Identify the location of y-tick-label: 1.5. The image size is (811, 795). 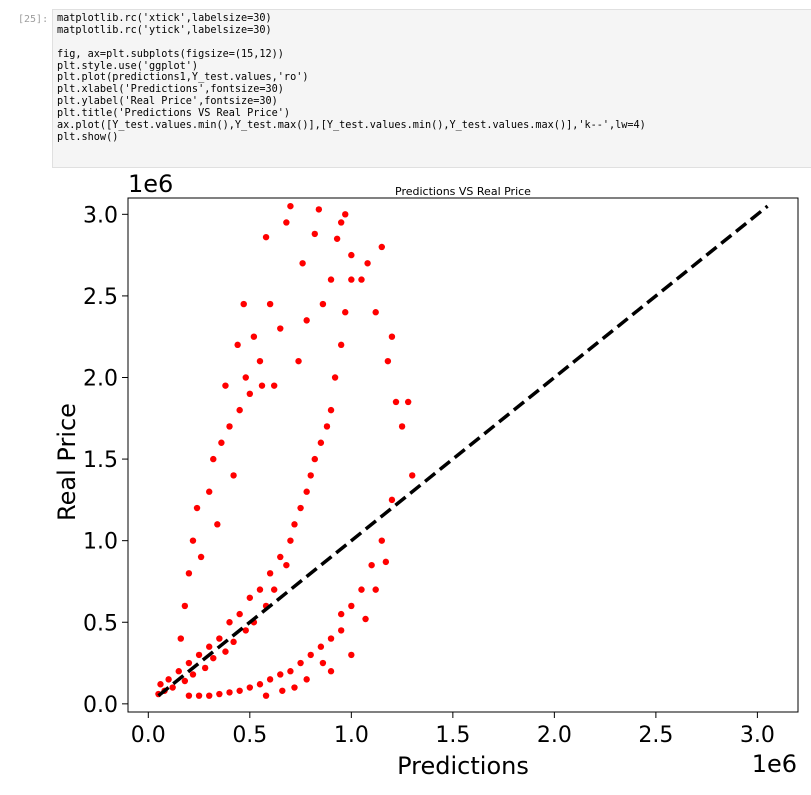
(100, 460).